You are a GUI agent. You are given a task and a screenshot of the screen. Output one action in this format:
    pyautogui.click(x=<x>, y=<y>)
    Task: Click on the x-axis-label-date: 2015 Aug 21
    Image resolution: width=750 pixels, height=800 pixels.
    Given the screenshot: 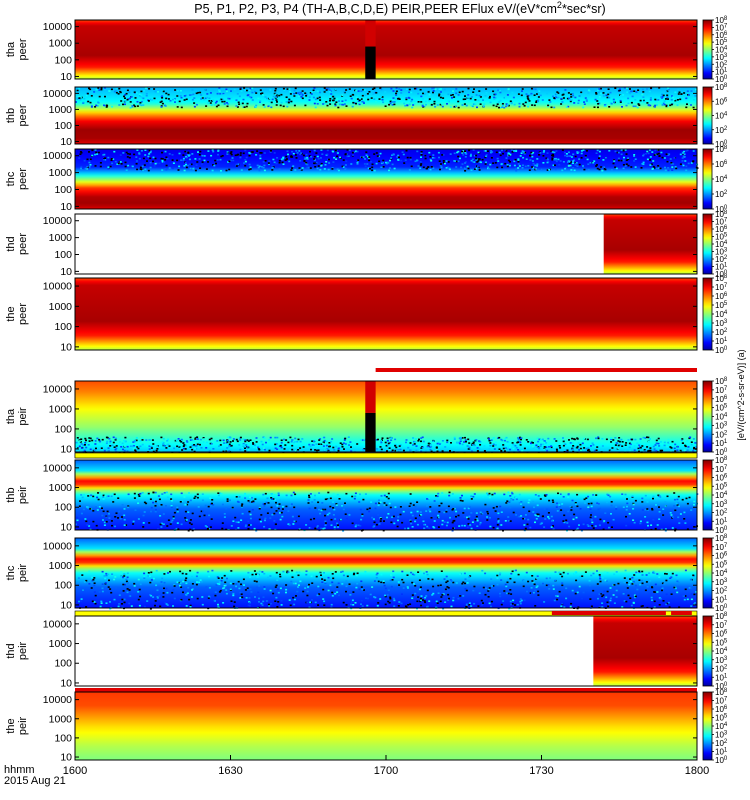 What is the action you would take?
    pyautogui.click(x=35, y=781)
    